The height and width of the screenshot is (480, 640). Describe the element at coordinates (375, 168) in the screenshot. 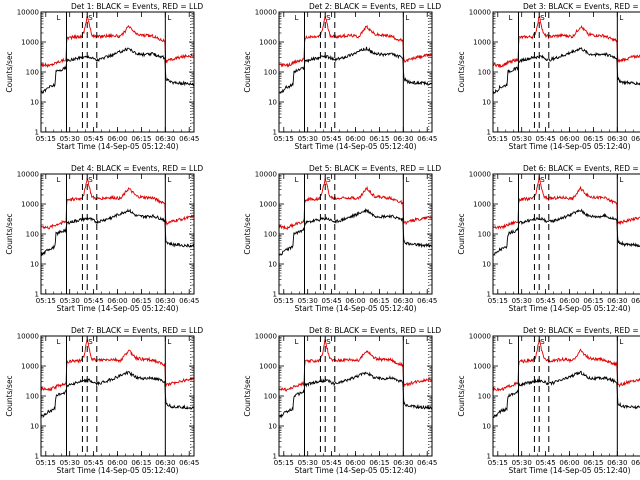

I see `panel-title: Det 5: BLACK = Events, RED = LLD` at that location.